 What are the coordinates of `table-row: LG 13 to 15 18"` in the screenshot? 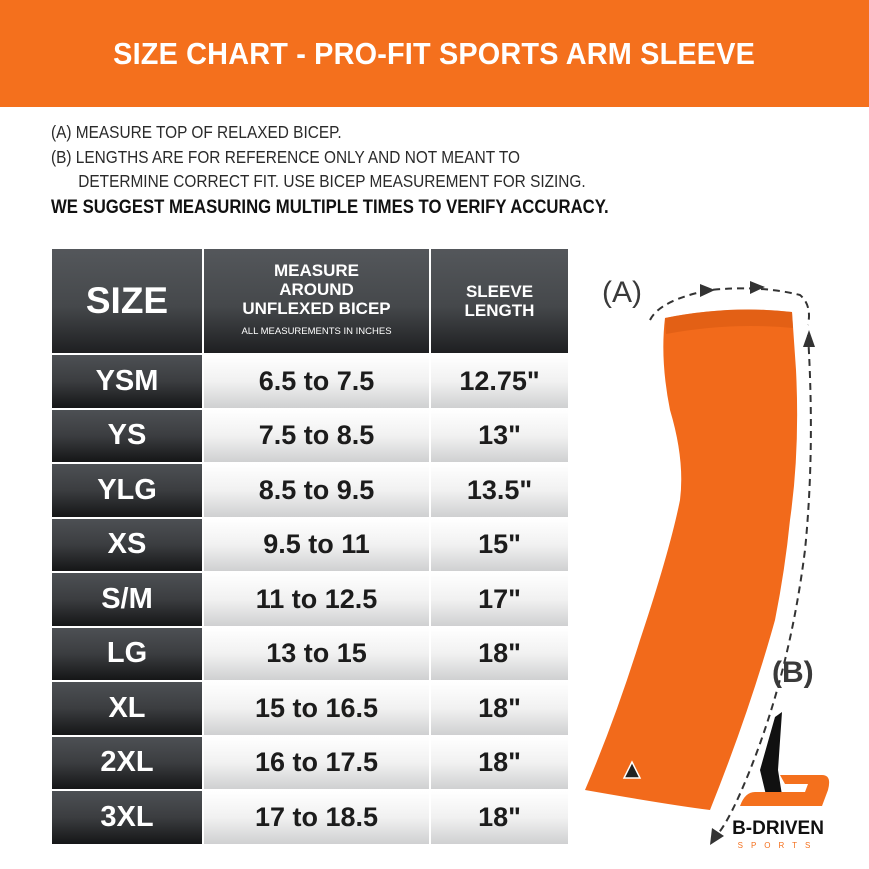 It's located at (310, 653).